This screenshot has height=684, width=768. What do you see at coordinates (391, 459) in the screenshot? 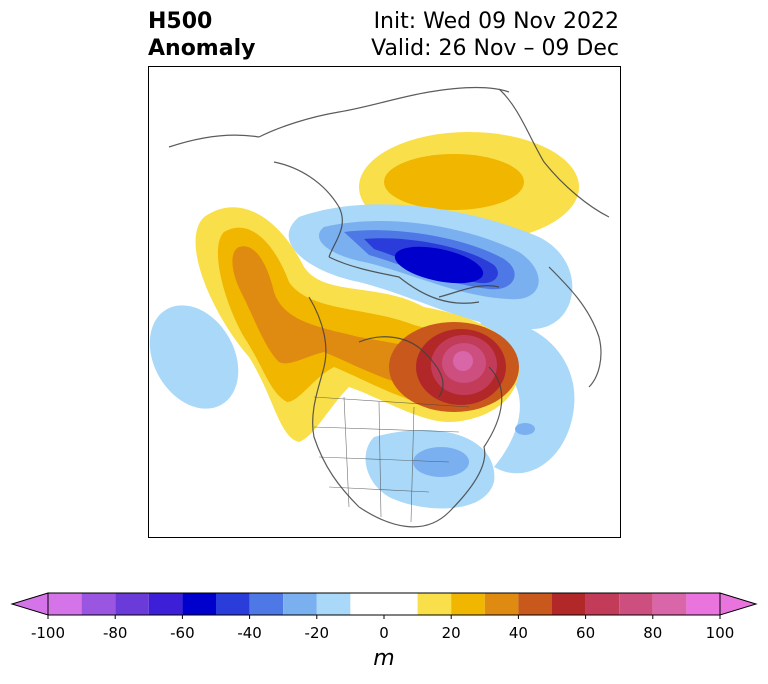
I see `us-state-borders` at bounding box center [391, 459].